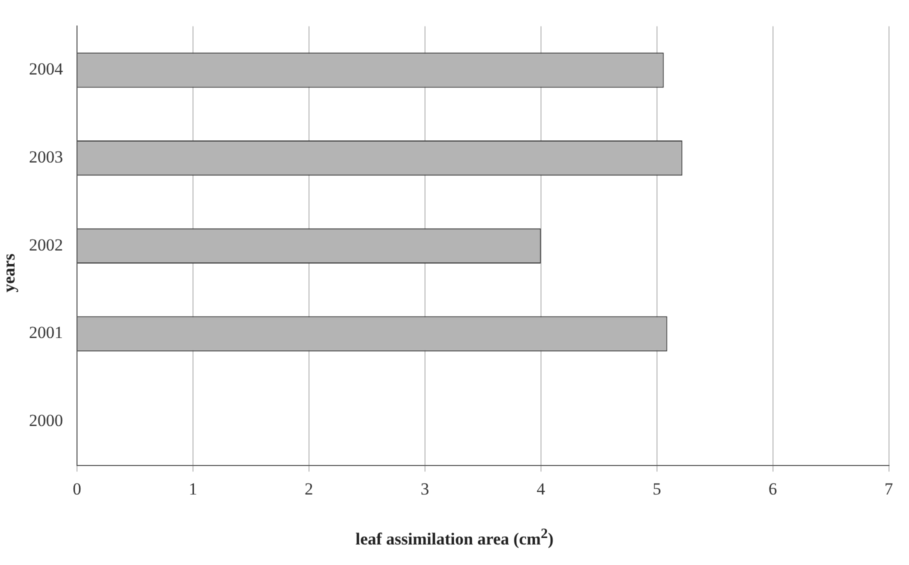 This screenshot has width=909, height=565. Describe the element at coordinates (46, 332) in the screenshot. I see `y-tick-label: 2001` at that location.